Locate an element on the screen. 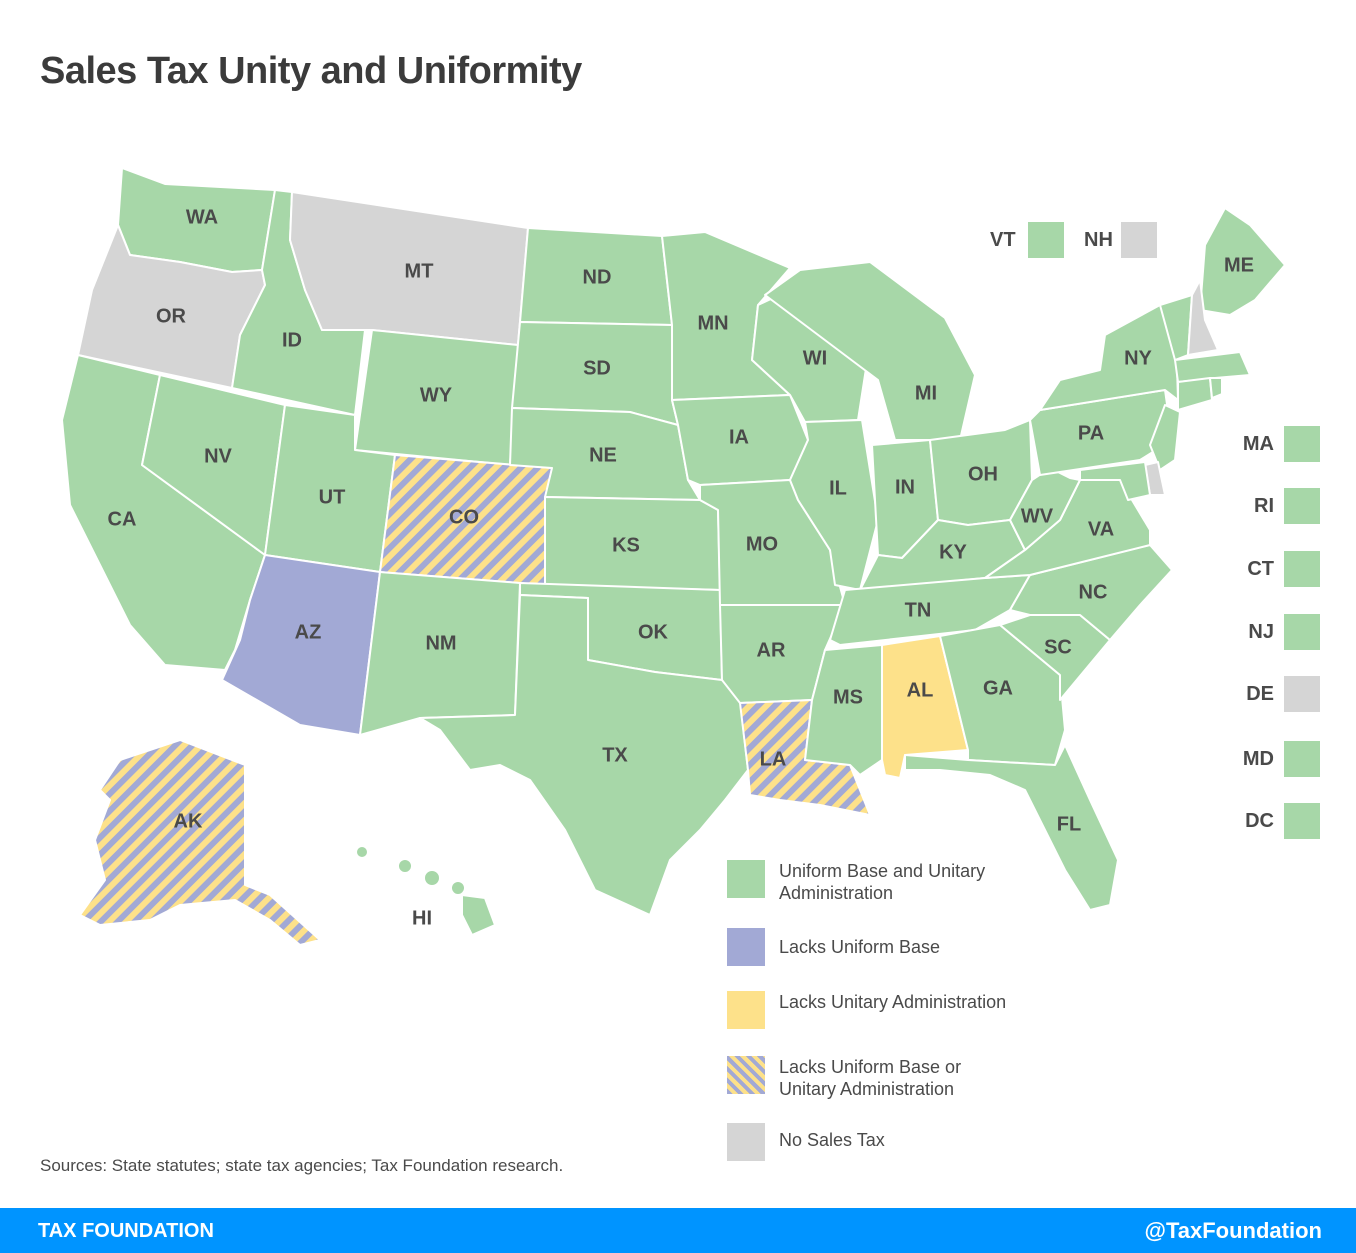 This screenshot has width=1356, height=1253. state-WV is located at coordinates (1045, 509).